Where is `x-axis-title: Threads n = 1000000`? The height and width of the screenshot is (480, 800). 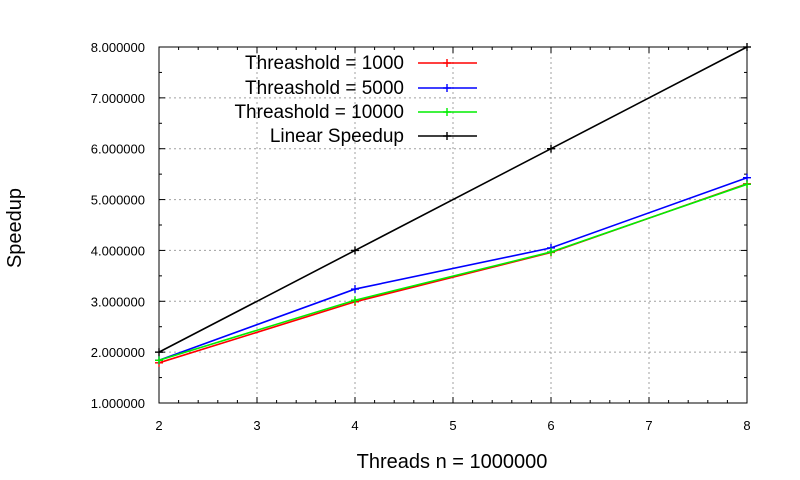 x-axis-title: Threads n = 1000000 is located at coordinates (452, 462).